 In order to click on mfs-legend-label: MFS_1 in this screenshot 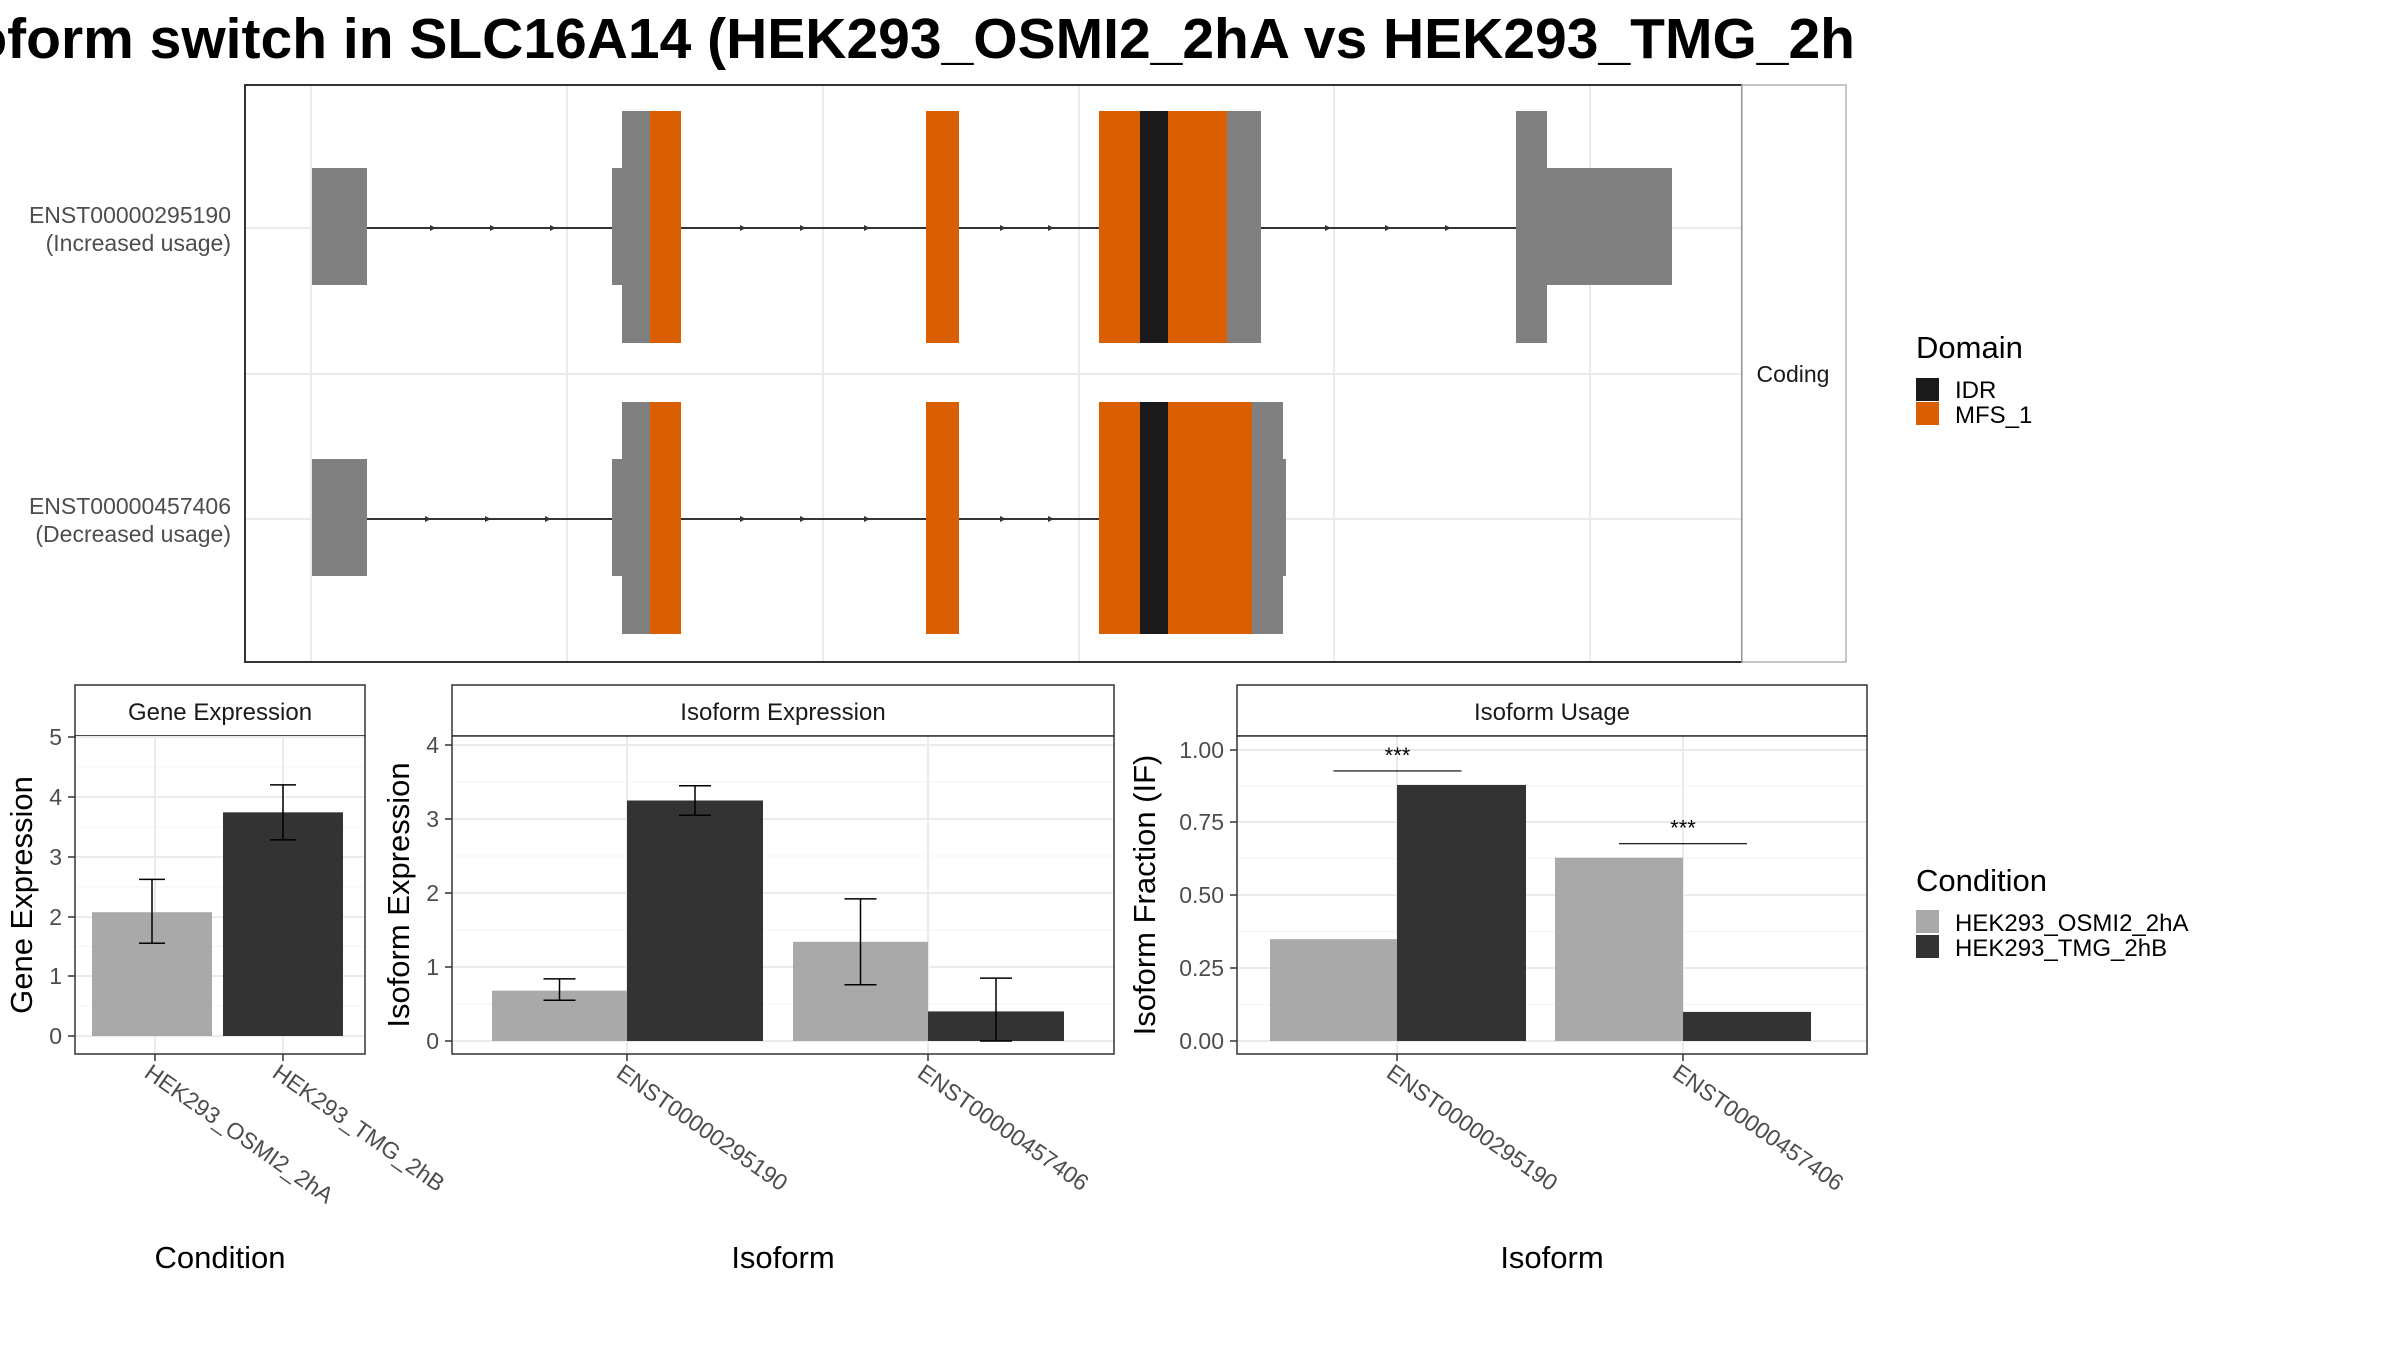, I will do `click(1993, 415)`.